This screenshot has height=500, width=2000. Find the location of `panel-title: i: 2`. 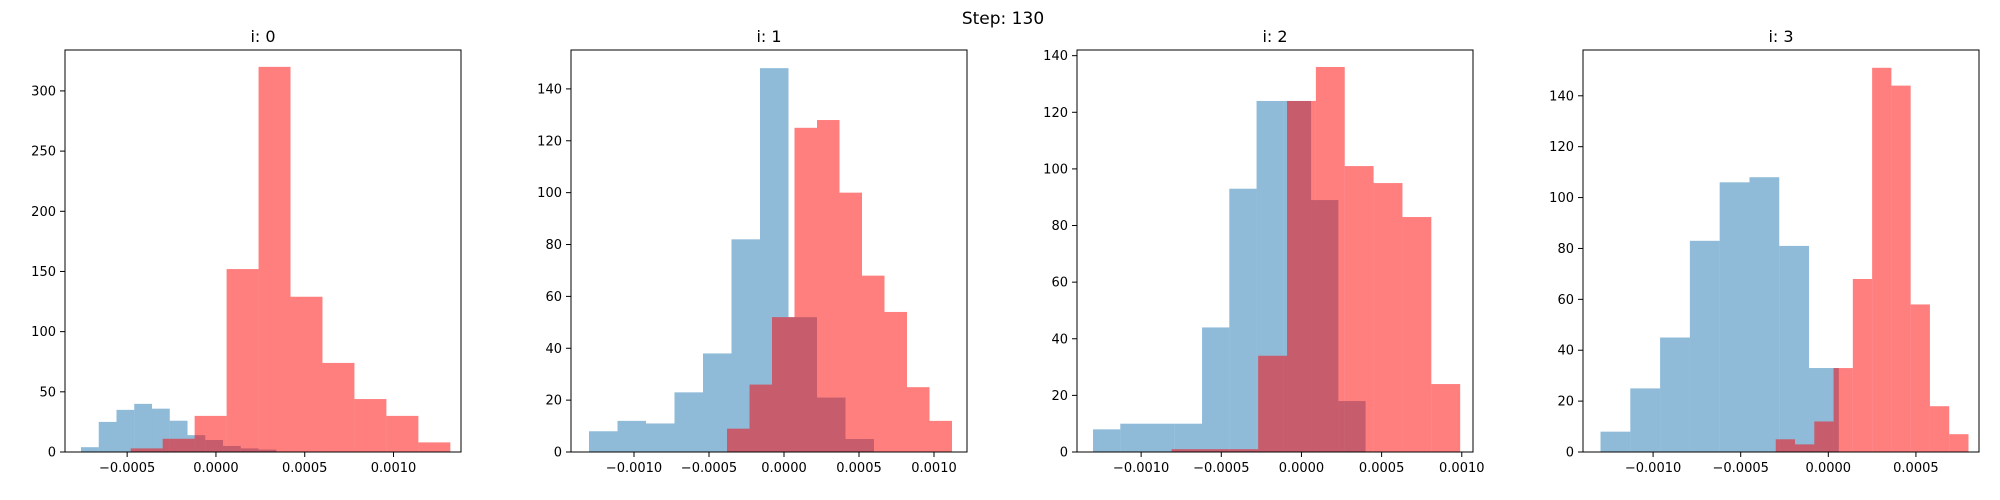

panel-title: i: 2 is located at coordinates (1274, 36).